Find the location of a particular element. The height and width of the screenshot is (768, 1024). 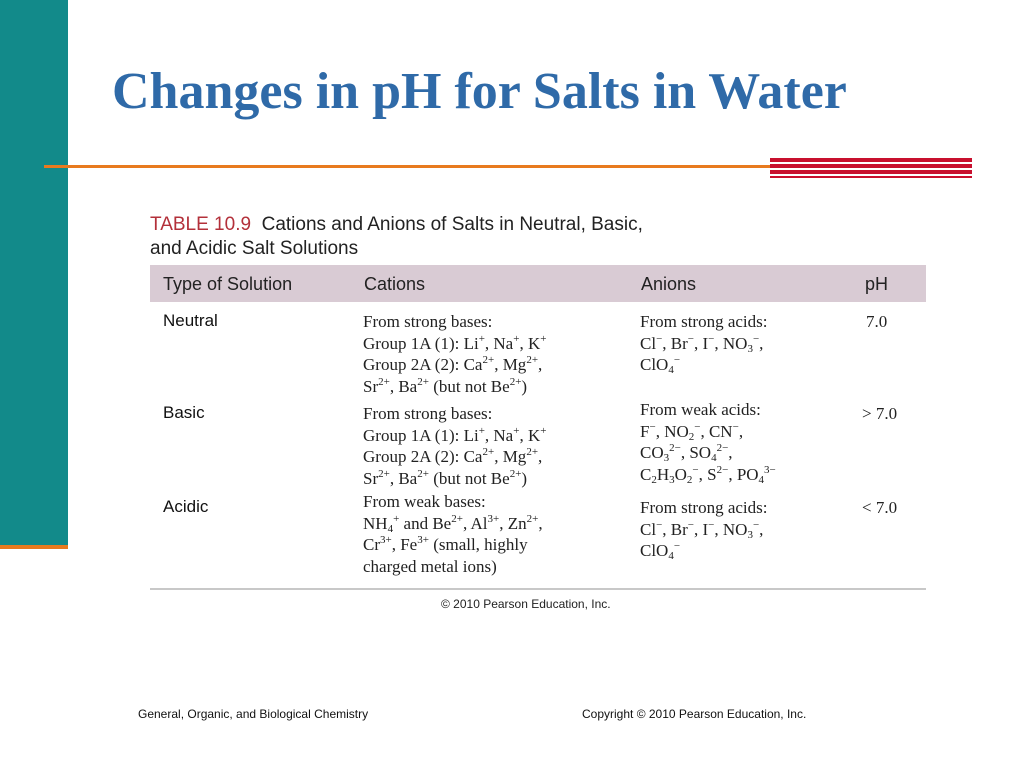

row-label-acidic: Acidic is located at coordinates (186, 506).